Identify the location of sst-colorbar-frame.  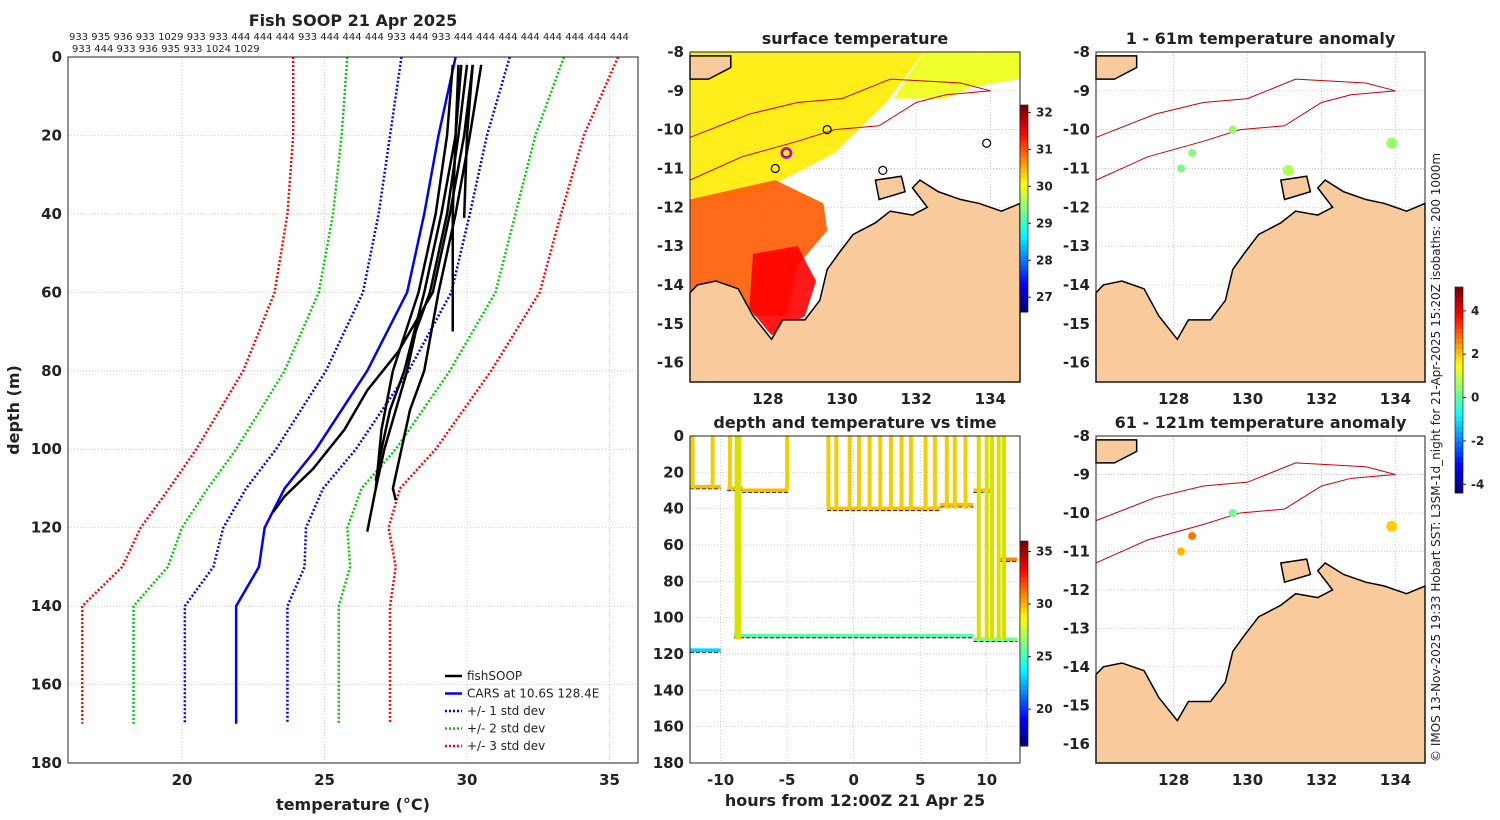
(1024, 208).